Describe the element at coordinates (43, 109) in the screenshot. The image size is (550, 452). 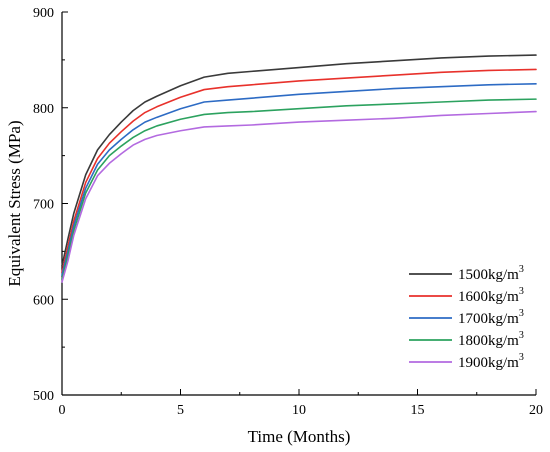
I see `y-tick-label: 800` at that location.